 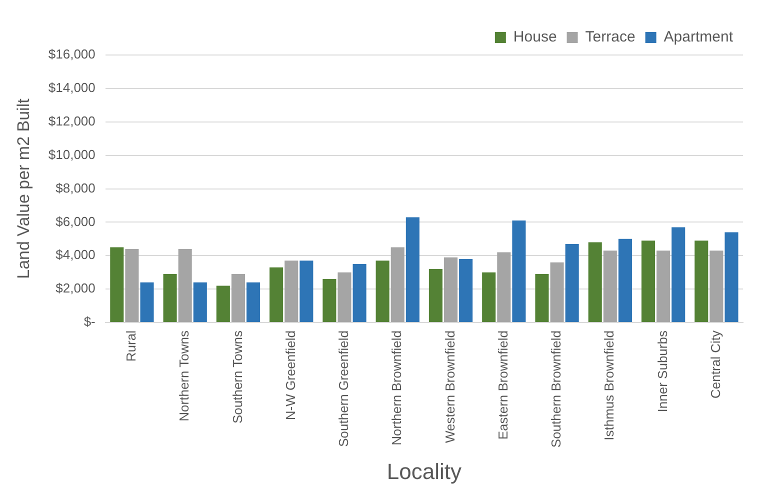 What do you see at coordinates (556, 389) in the screenshot?
I see `x-tick-label: Southern Brownfield` at bounding box center [556, 389].